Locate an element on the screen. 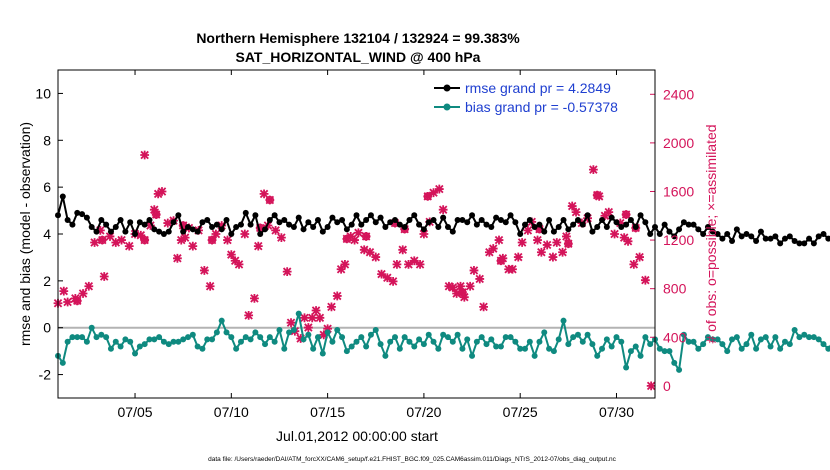 The height and width of the screenshot is (470, 830). y-right-tick-label: 2400 is located at coordinates (678, 94).